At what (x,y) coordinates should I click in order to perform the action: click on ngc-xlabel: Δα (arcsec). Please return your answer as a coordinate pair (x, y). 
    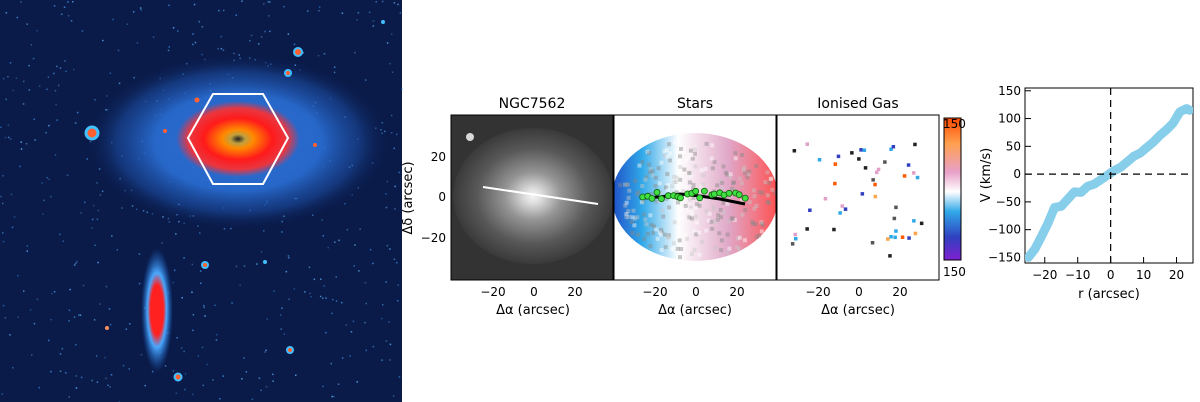
    Looking at the image, I should click on (533, 310).